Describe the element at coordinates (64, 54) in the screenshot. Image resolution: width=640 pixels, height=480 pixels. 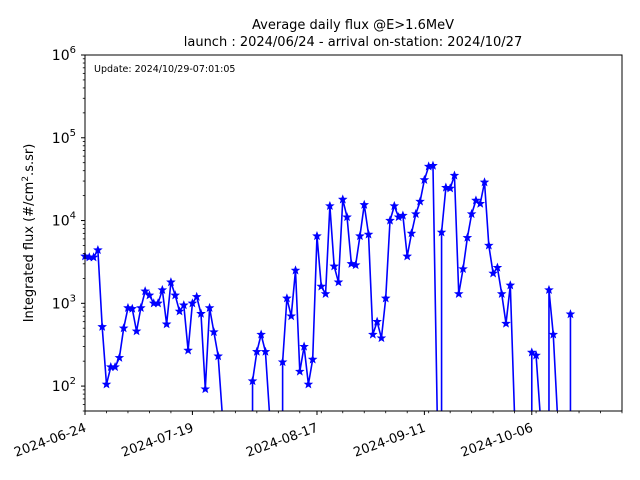
I see `y-tick-label: 10⁶` at that location.